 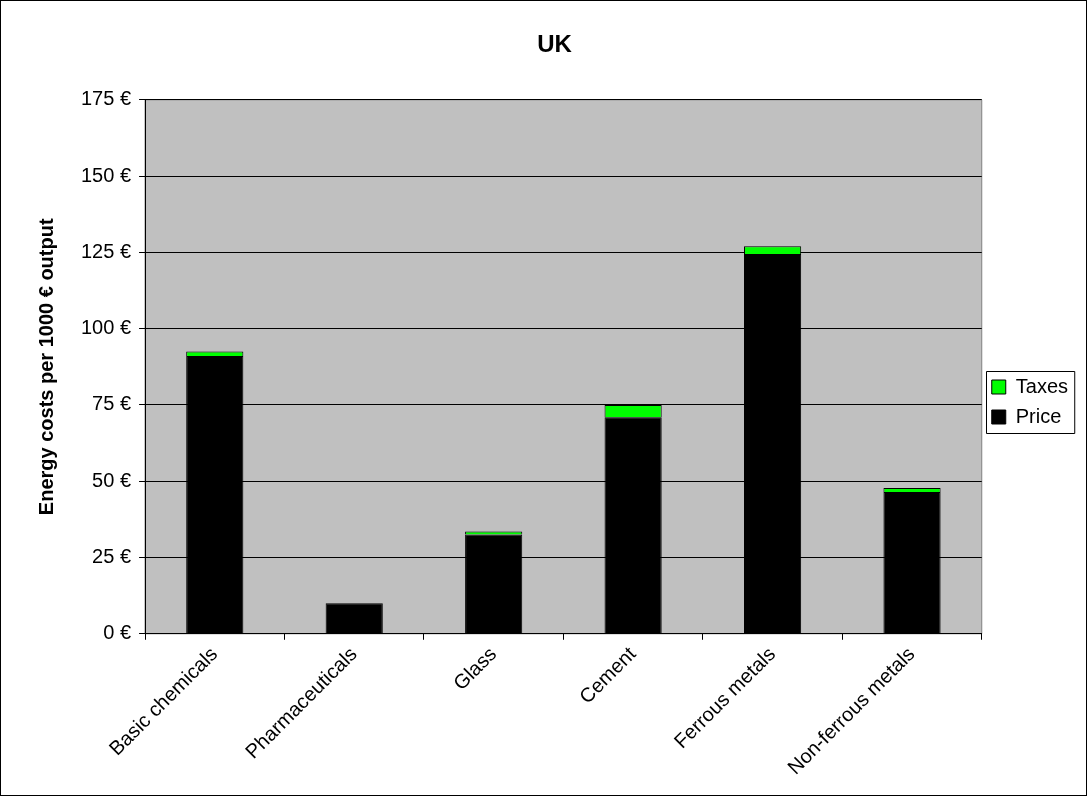 What do you see at coordinates (1038, 415) in the screenshot?
I see `legend-label: Price` at bounding box center [1038, 415].